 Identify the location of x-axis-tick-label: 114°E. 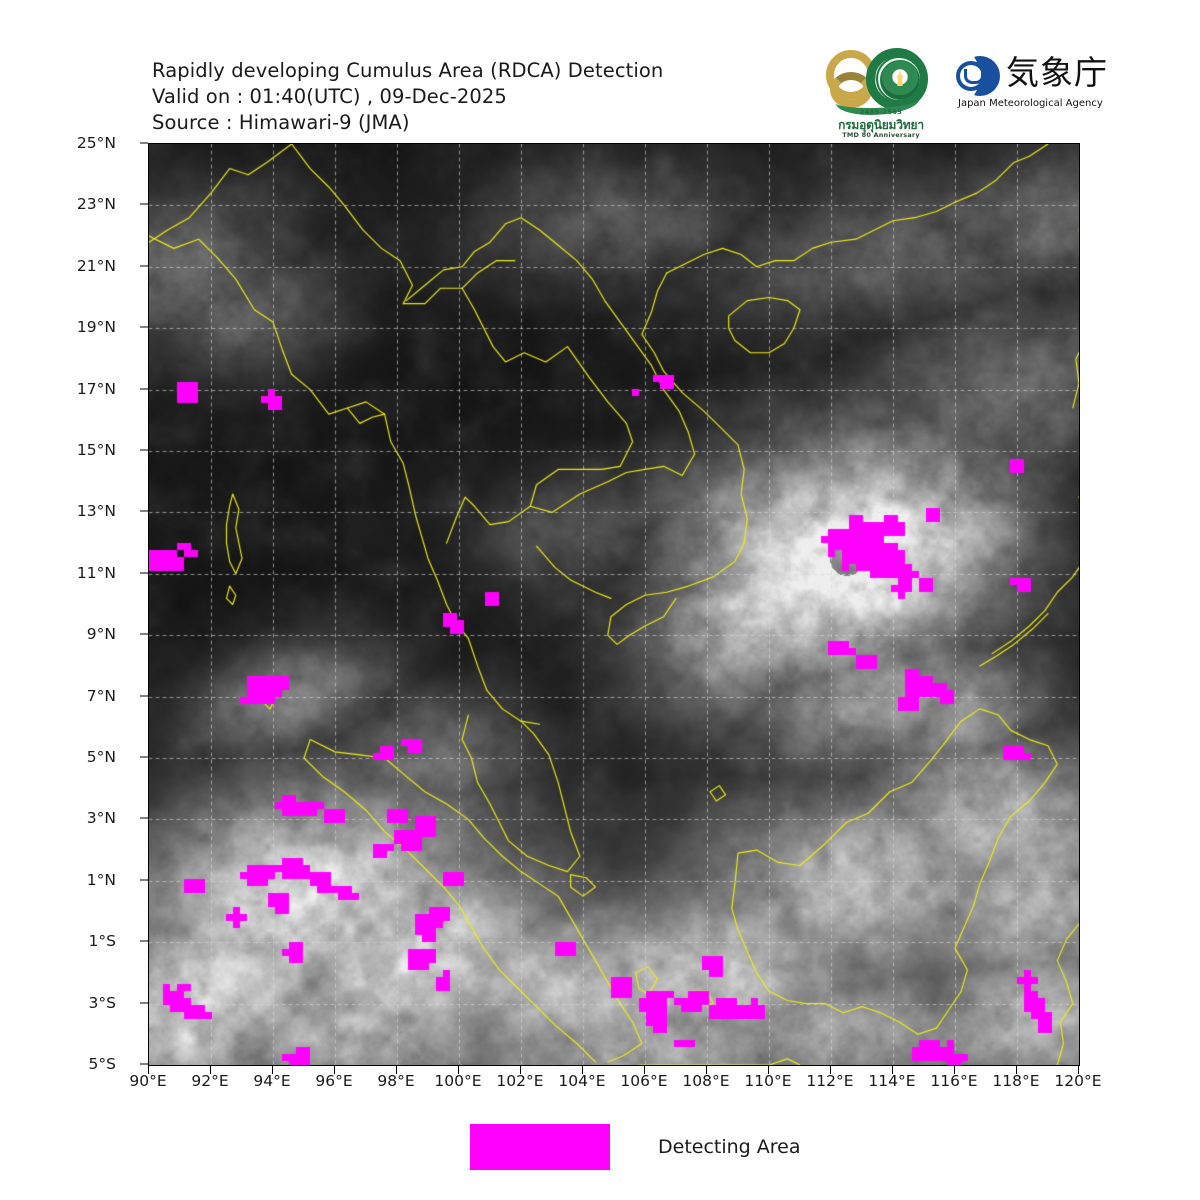
(892, 1081).